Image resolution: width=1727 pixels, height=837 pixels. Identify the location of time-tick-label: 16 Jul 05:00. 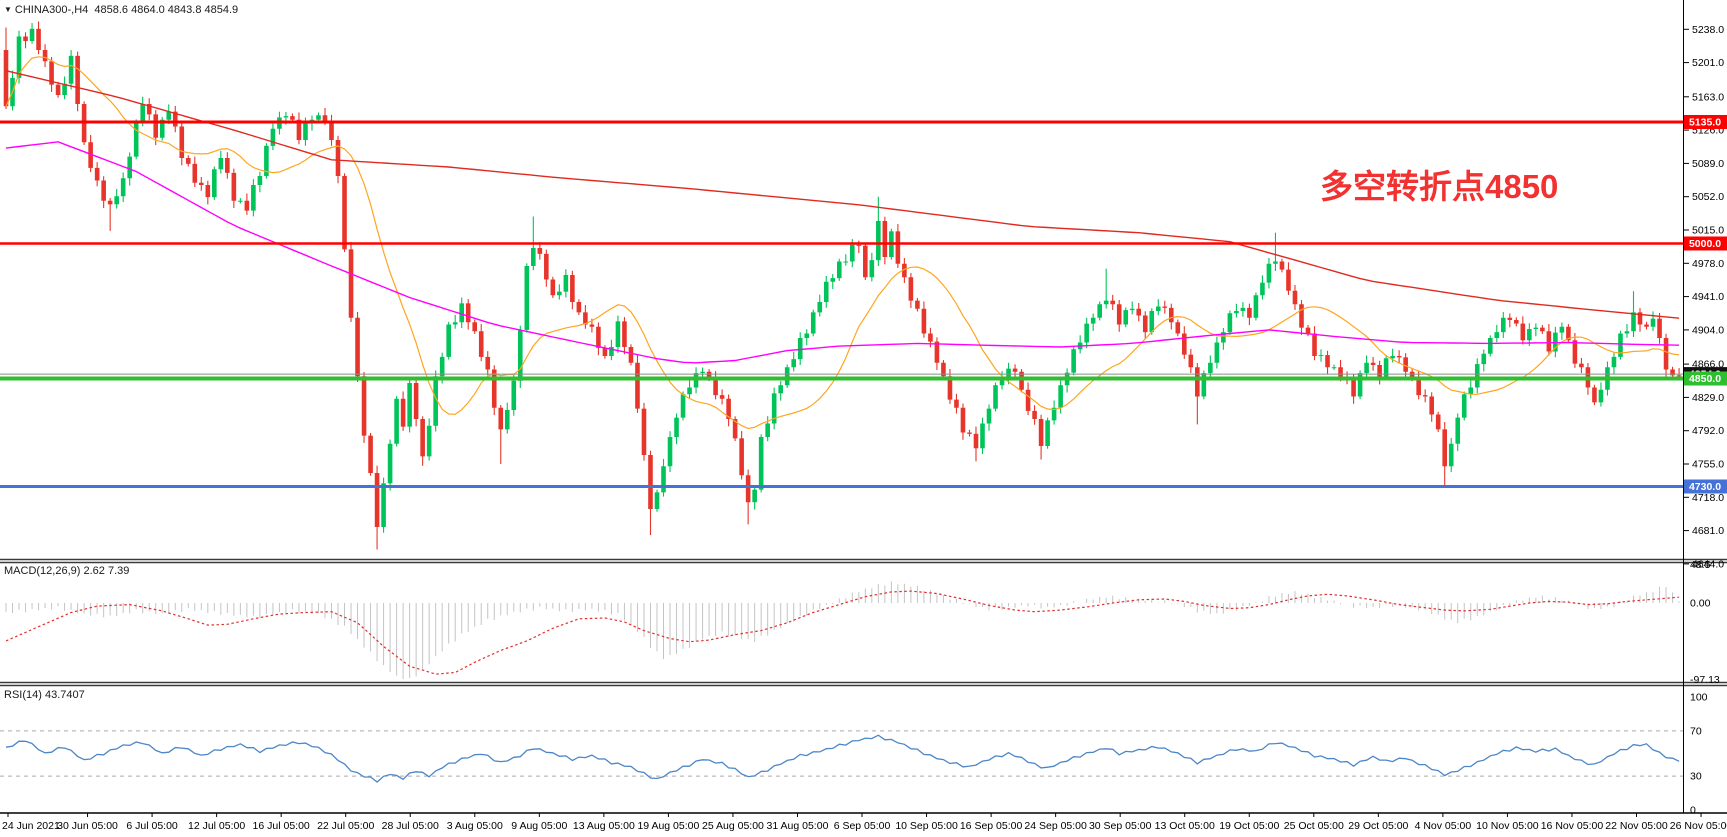
(281, 826).